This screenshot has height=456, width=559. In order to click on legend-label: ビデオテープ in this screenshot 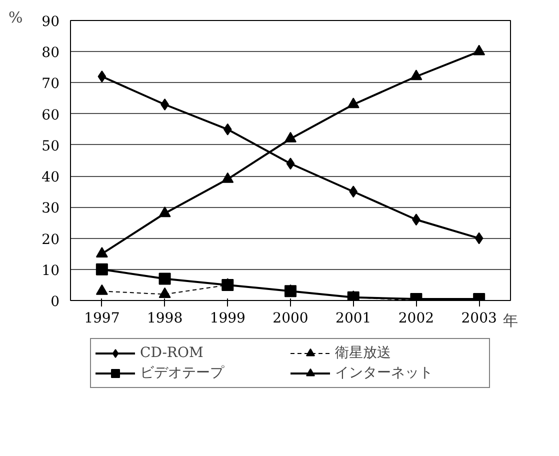, I will do `click(183, 373)`.